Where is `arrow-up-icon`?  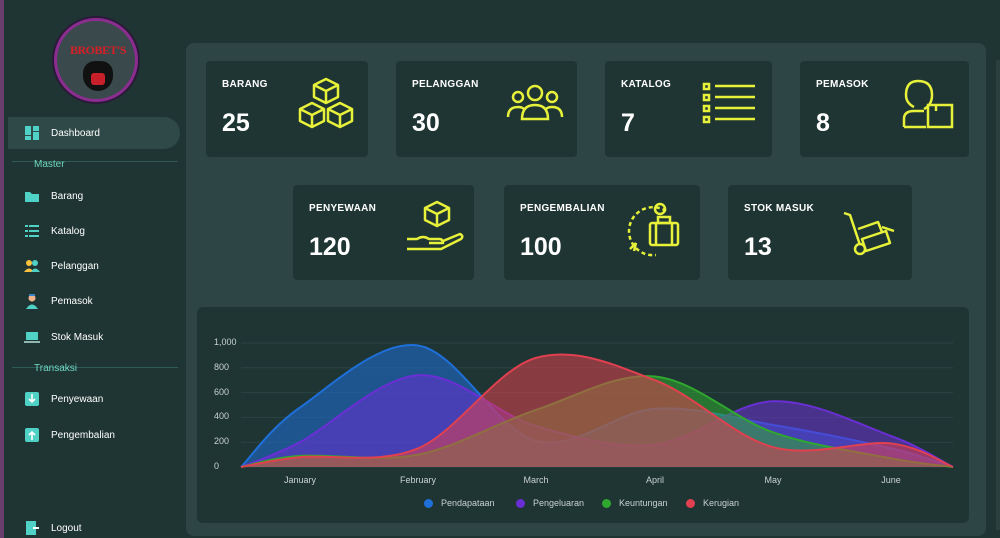
arrow-up-icon is located at coordinates (32, 435).